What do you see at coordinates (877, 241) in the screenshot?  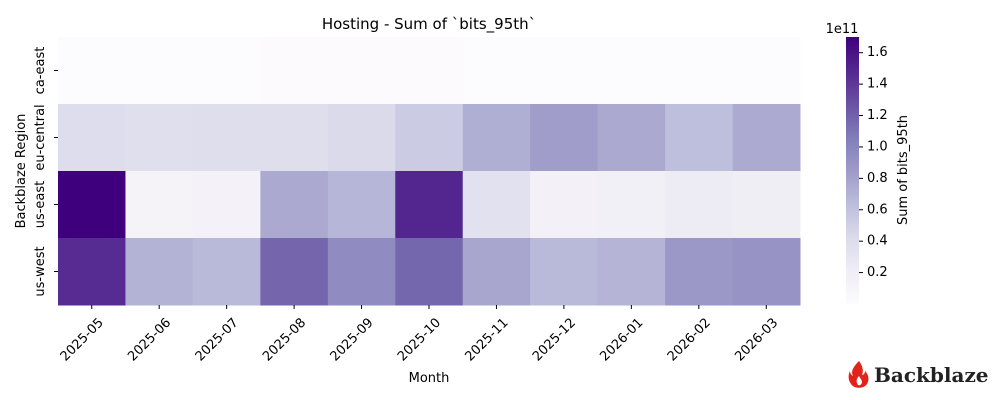 I see `colorbar-tick-label: 0.4` at bounding box center [877, 241].